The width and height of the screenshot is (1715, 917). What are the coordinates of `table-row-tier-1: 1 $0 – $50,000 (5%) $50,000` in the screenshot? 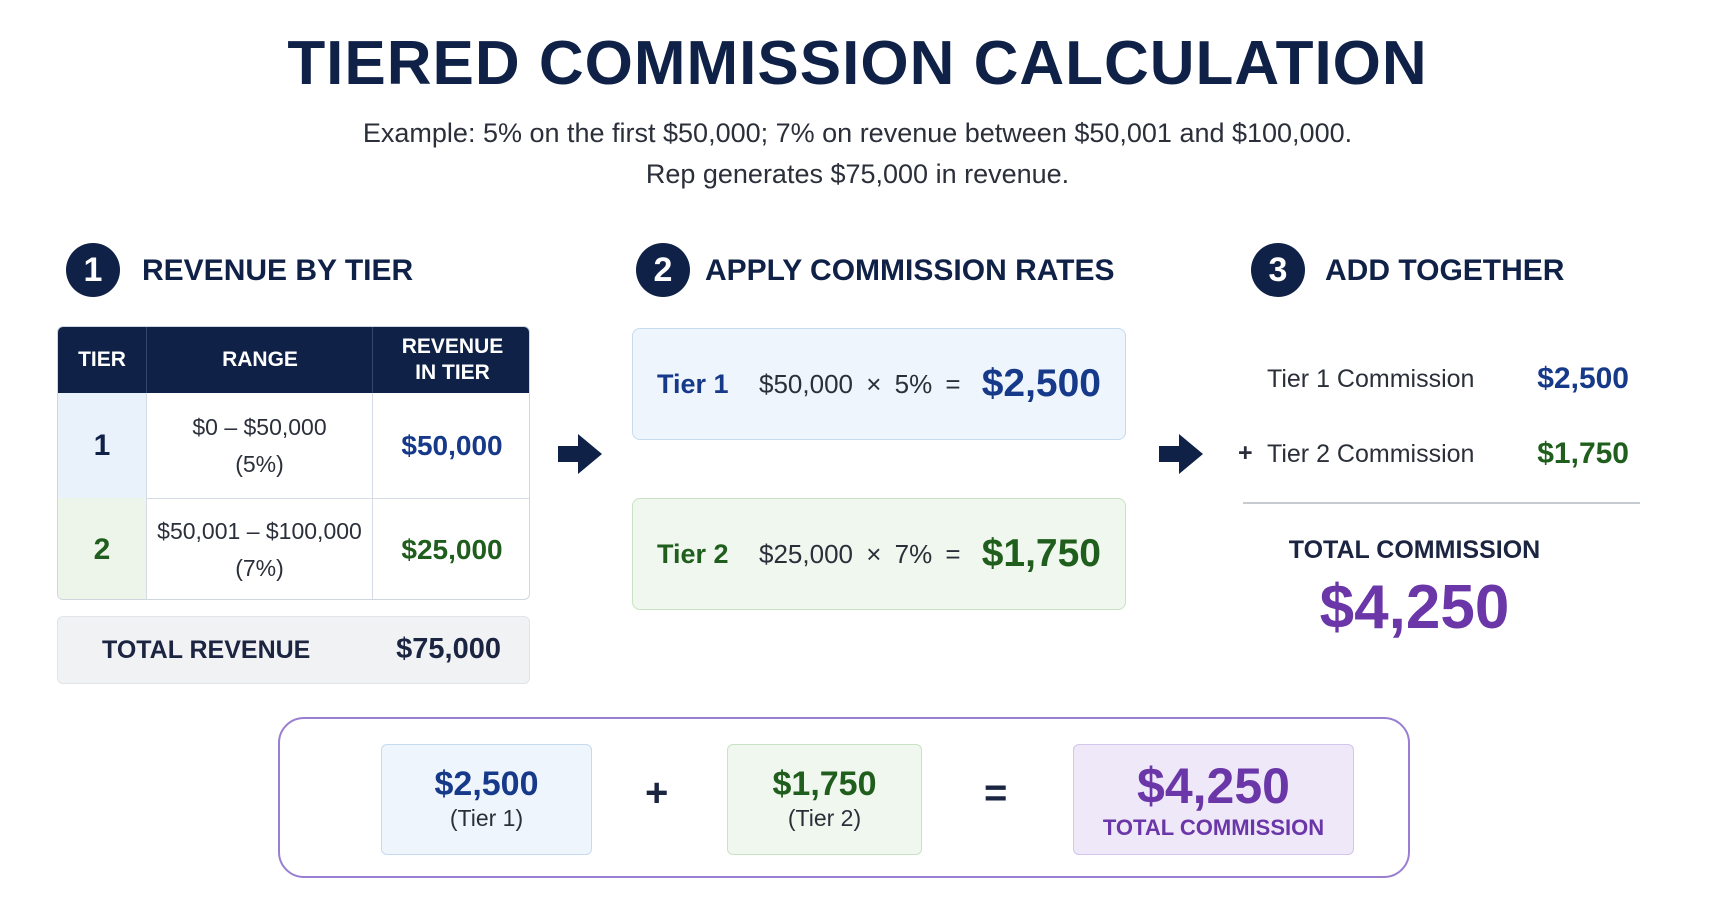 It's located at (293, 446).